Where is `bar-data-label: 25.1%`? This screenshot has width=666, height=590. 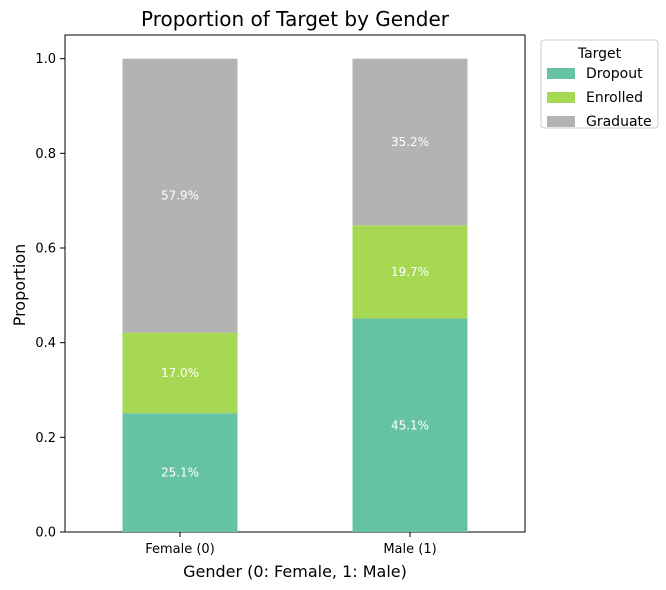 bar-data-label: 25.1% is located at coordinates (180, 473).